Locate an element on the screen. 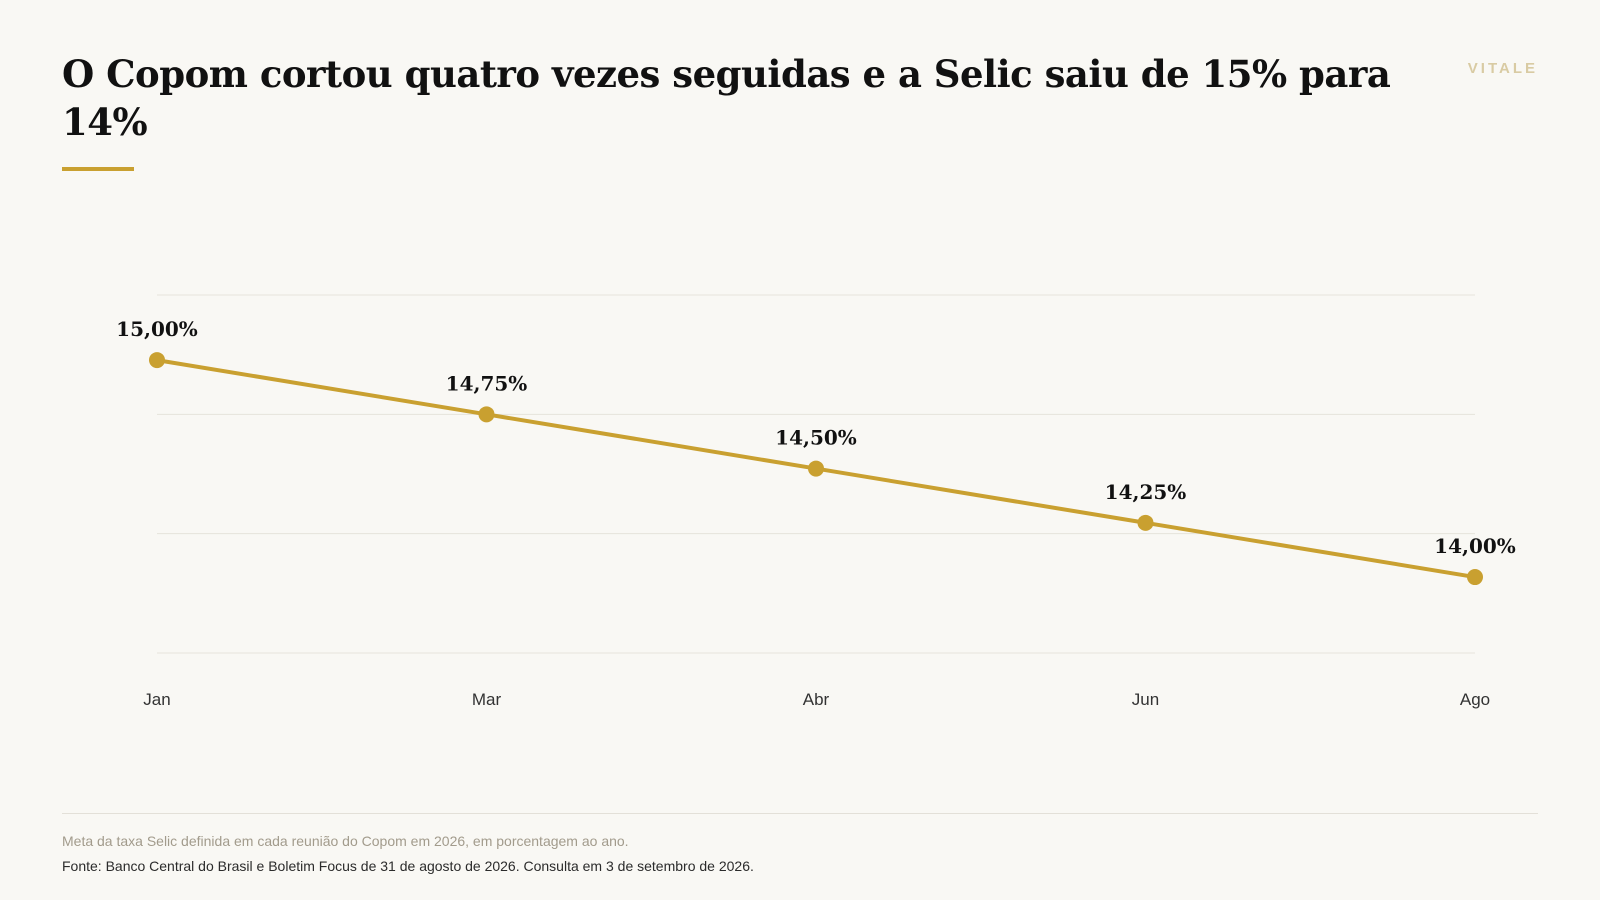 This screenshot has height=900, width=1600. x-tick-label: Jun is located at coordinates (1145, 699).